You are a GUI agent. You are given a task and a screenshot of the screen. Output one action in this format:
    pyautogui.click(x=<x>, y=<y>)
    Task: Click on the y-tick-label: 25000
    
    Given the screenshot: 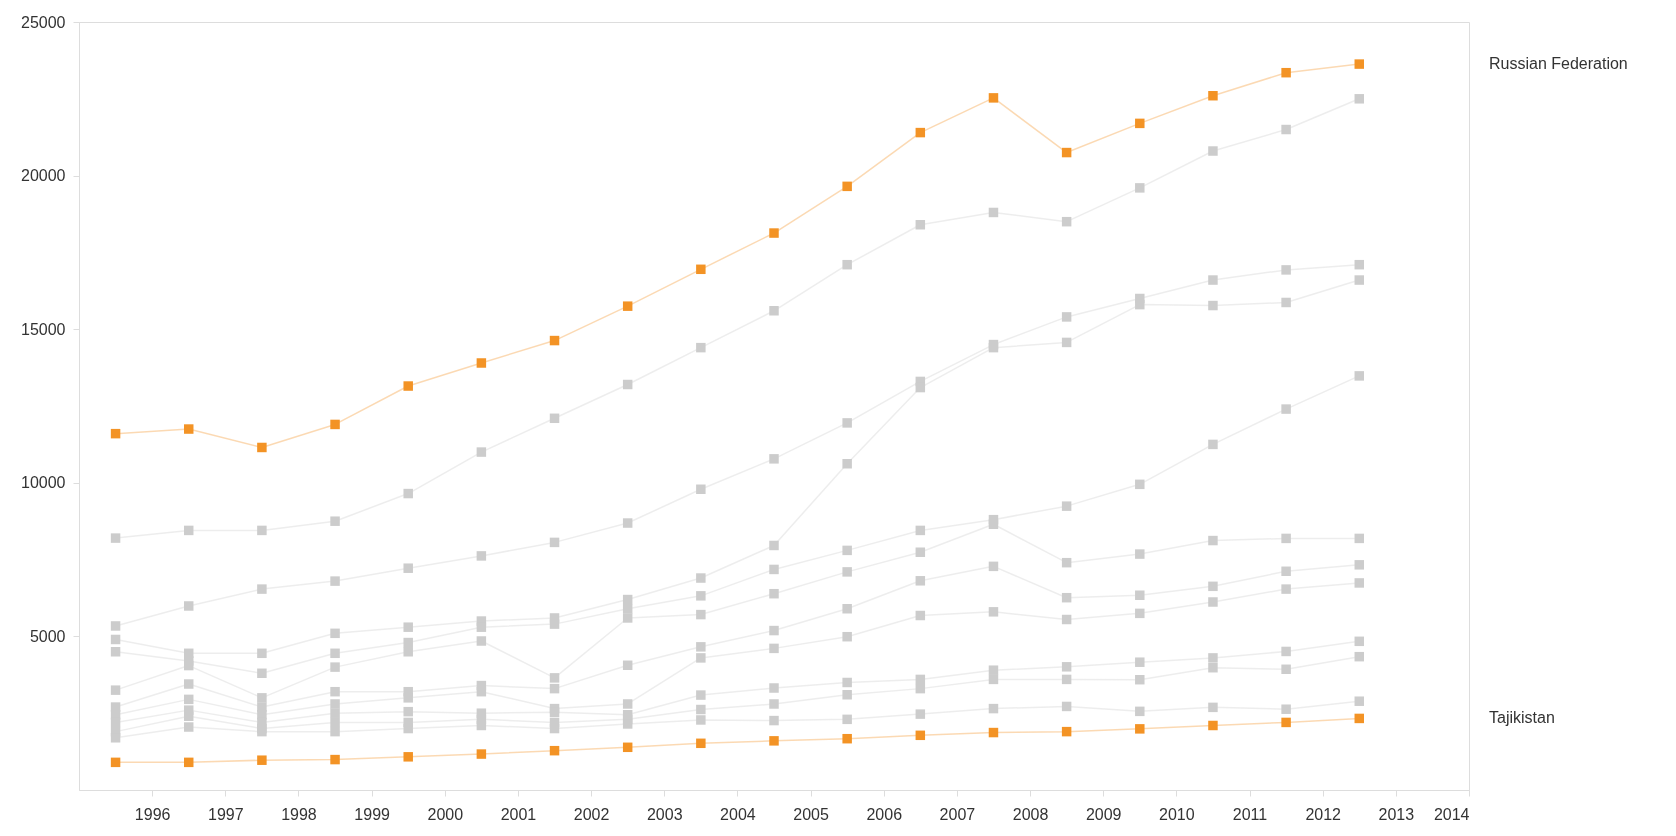 What is the action you would take?
    pyautogui.click(x=43, y=22)
    